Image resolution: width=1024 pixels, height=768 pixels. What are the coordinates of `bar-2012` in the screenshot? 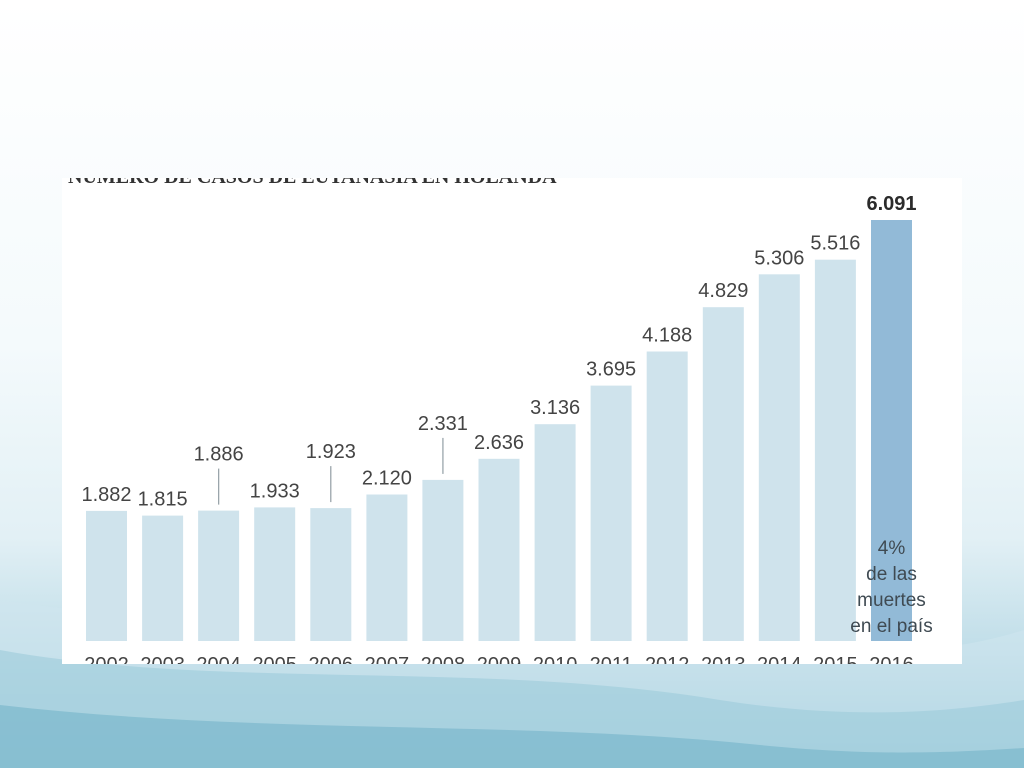 It's located at (667, 496).